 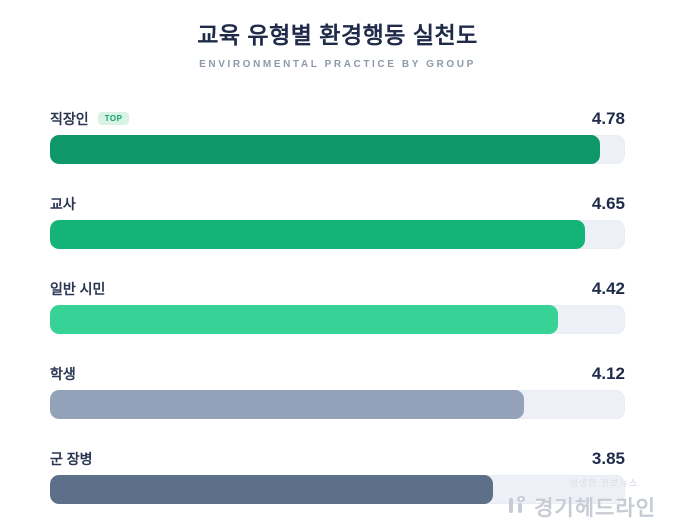 What do you see at coordinates (337, 458) in the screenshot?
I see `row-head: 군 장병 3.85` at bounding box center [337, 458].